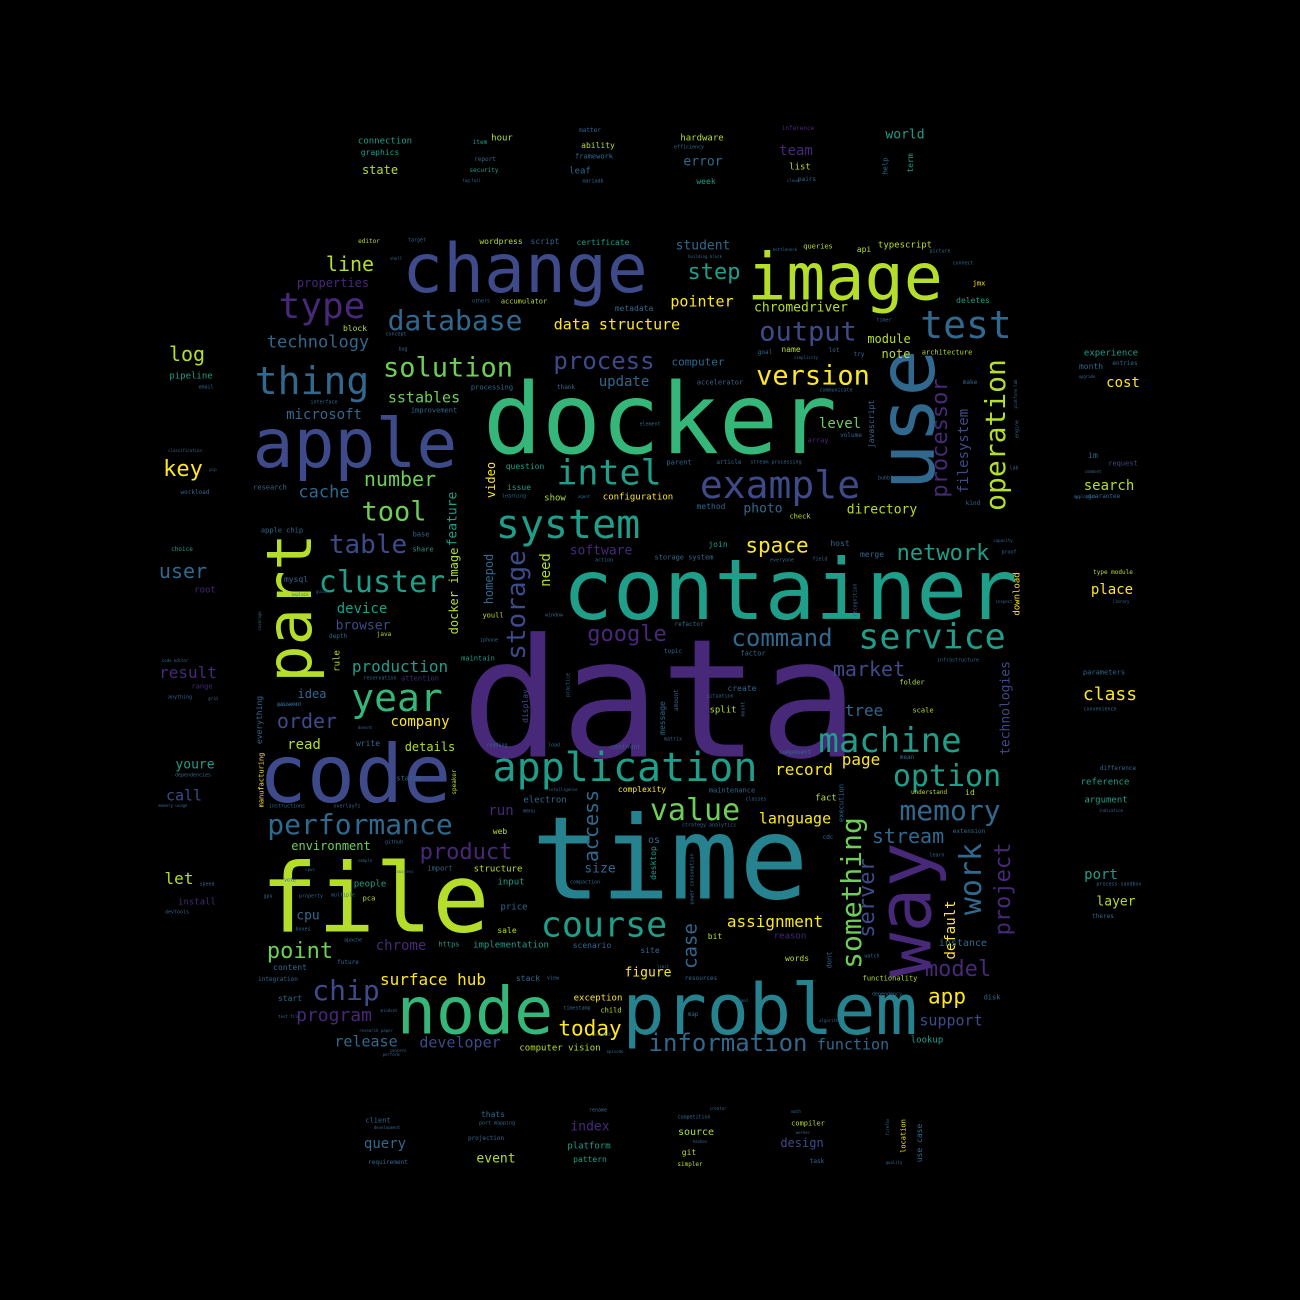  What do you see at coordinates (807, 179) in the screenshot?
I see `cloud-word: pairs` at bounding box center [807, 179].